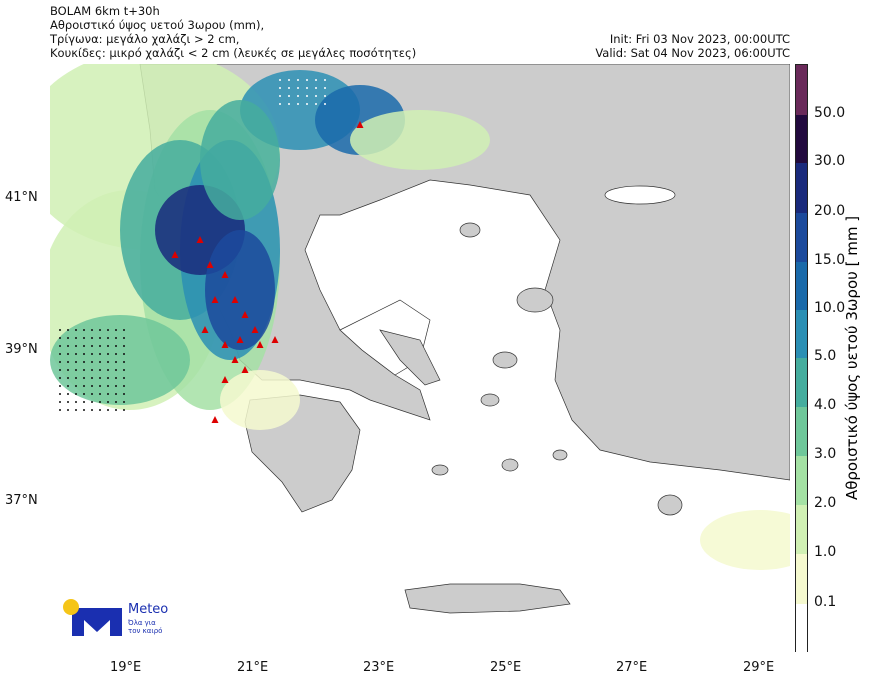 The height and width of the screenshot is (681, 880). What do you see at coordinates (21, 500) in the screenshot?
I see `lat-tick: 37°N` at bounding box center [21, 500].